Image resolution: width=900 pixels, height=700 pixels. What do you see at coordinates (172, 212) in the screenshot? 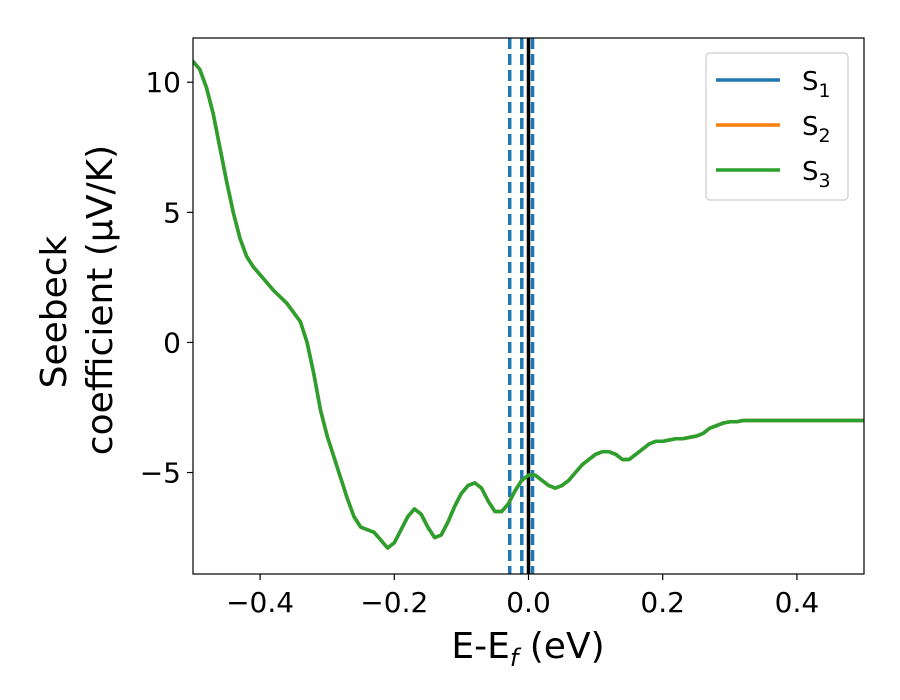
I see `y-tick-label: 5` at bounding box center [172, 212].